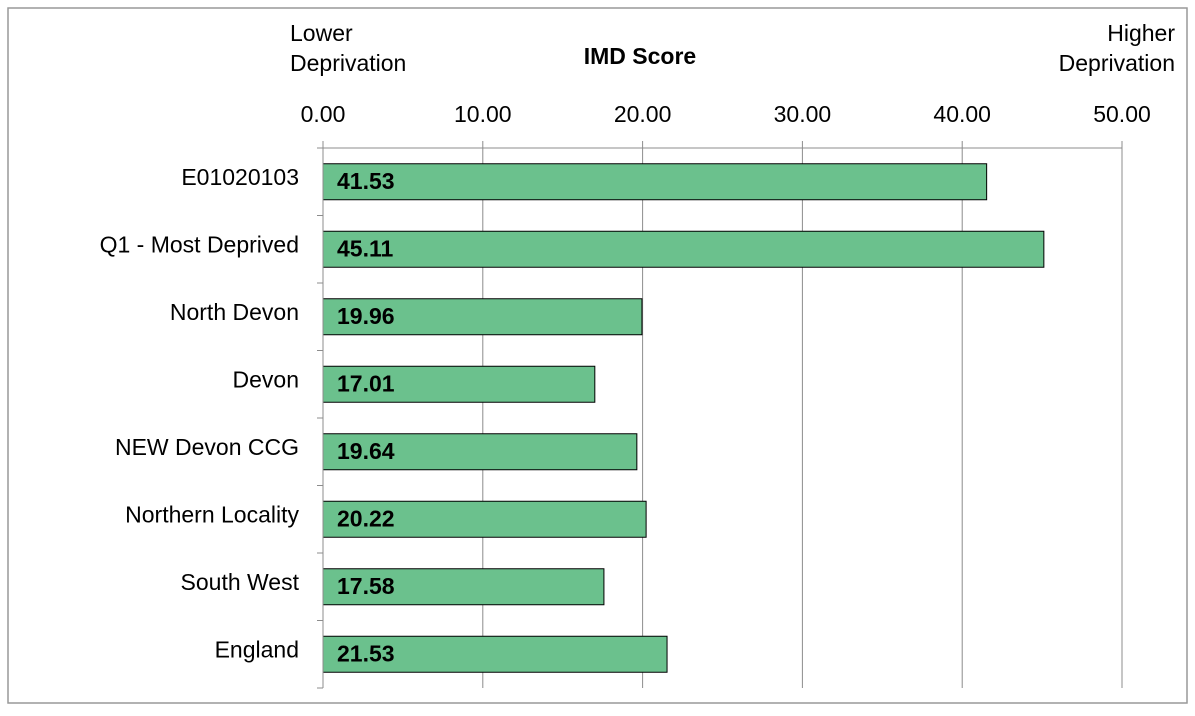 This screenshot has height=716, width=1195. What do you see at coordinates (257, 649) in the screenshot?
I see `y-tick-label: England` at bounding box center [257, 649].